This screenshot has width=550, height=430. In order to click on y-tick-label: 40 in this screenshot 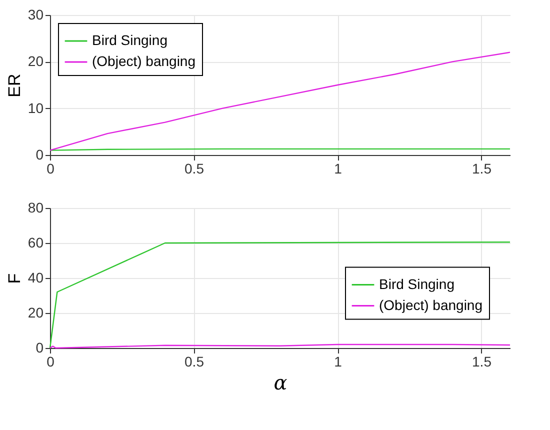, I will do `click(36, 278)`.